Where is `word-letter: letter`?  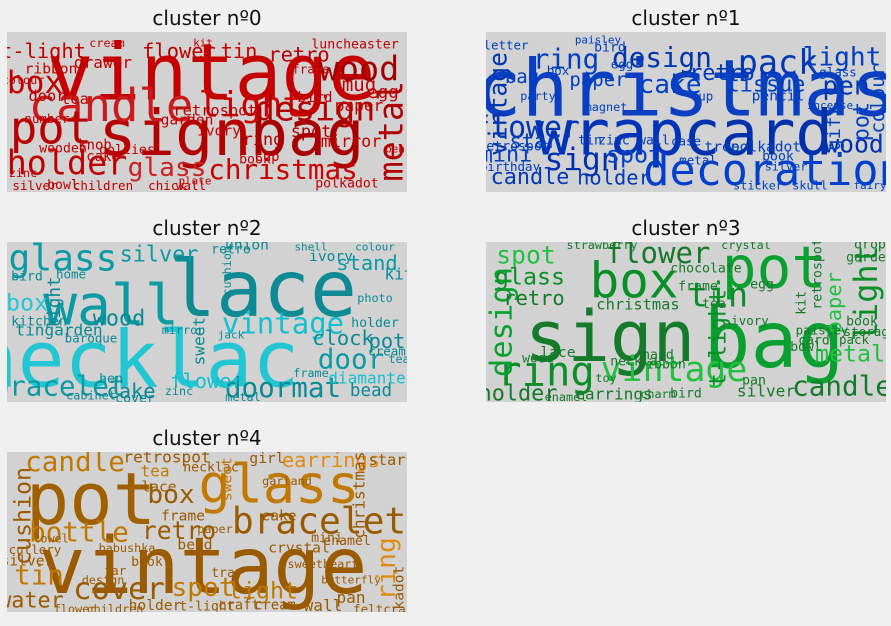
word-letter: letter is located at coordinates (507, 44).